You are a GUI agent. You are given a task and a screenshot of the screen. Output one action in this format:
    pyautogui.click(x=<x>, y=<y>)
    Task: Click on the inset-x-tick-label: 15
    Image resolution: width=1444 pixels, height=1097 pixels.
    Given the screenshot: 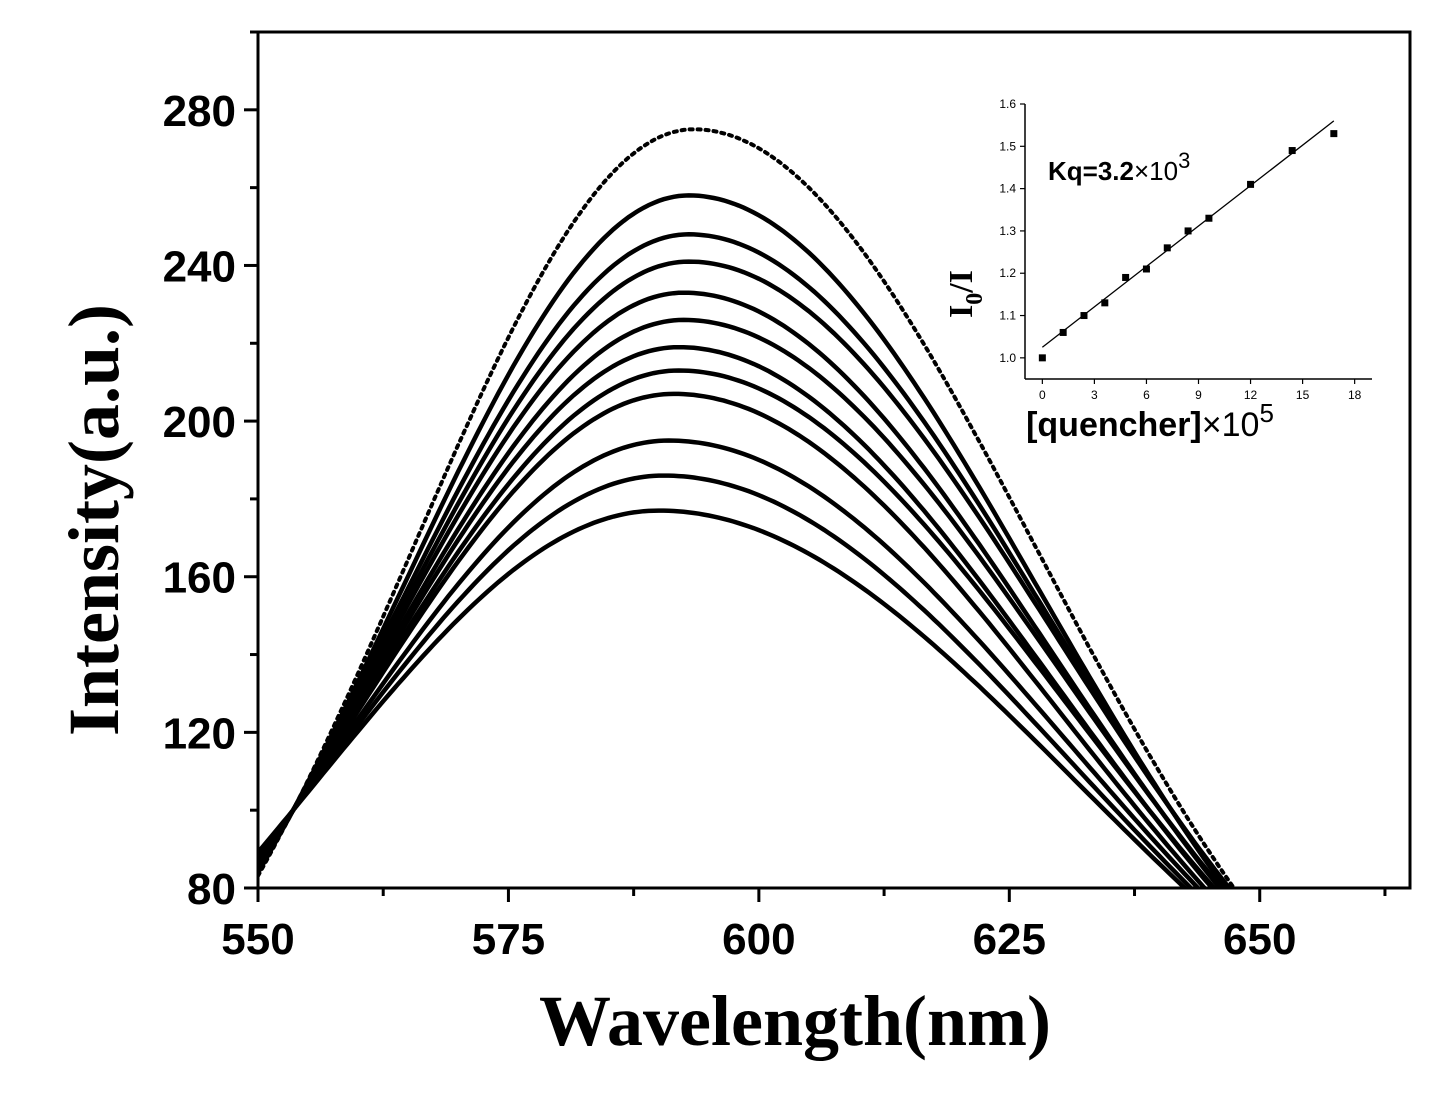 What is the action you would take?
    pyautogui.click(x=1303, y=395)
    